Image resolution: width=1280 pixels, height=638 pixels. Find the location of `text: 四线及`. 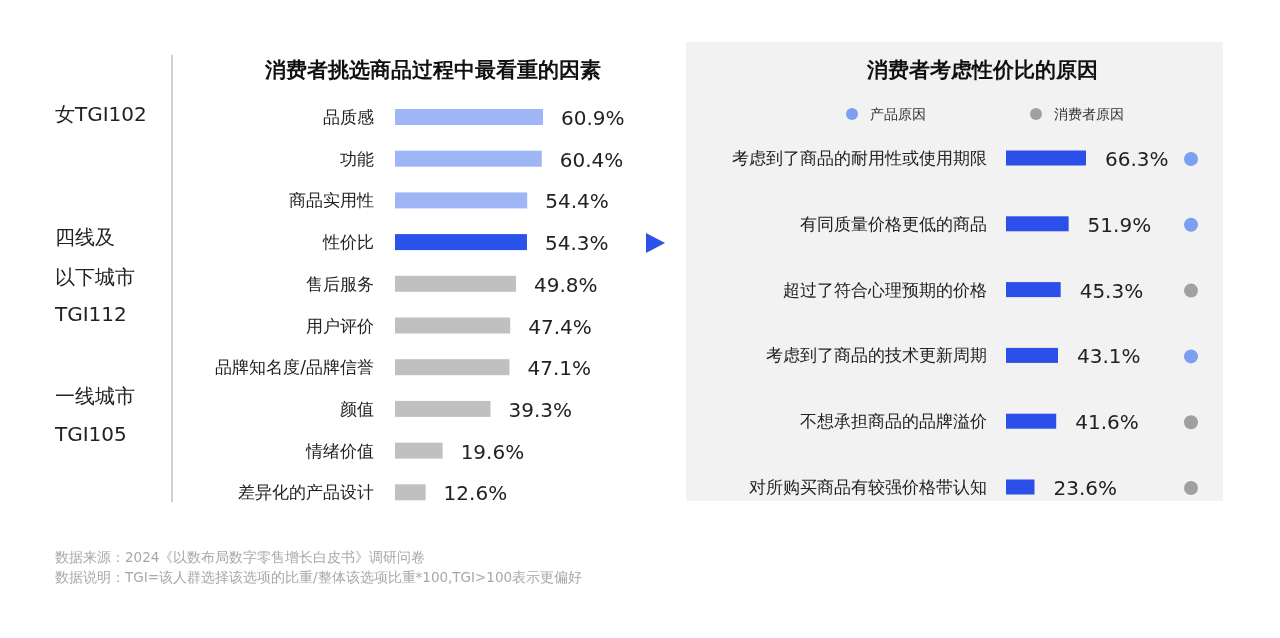

text: 四线及 is located at coordinates (85, 237).